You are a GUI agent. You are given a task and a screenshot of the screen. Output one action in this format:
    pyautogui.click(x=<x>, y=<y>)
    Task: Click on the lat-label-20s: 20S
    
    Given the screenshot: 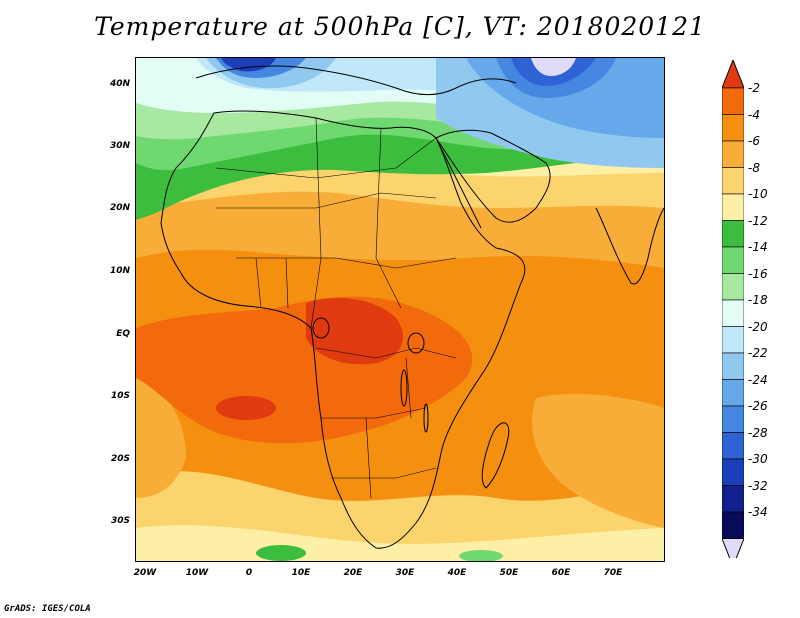 What is the action you would take?
    pyautogui.click(x=120, y=459)
    